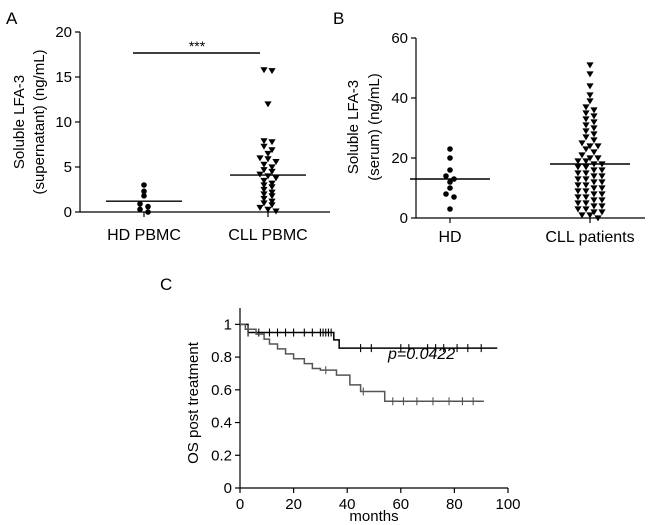 The height and width of the screenshot is (525, 650). I want to click on panel-a-y-tick-label: 0, so click(68, 212).